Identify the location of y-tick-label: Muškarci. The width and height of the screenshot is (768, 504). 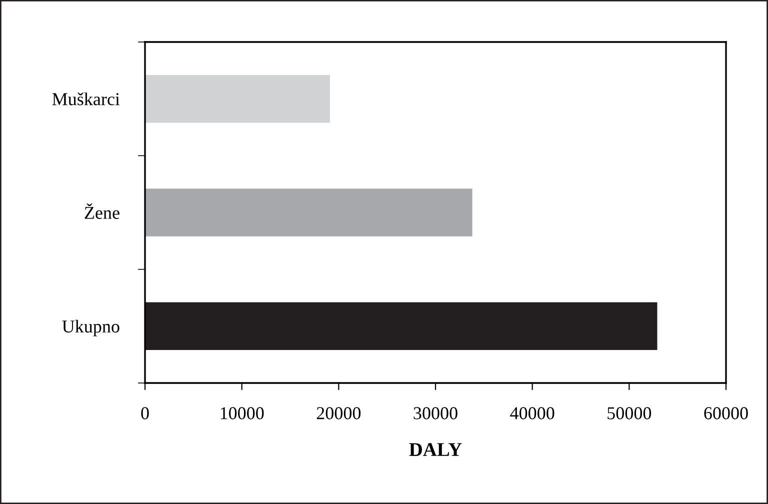
(86, 99).